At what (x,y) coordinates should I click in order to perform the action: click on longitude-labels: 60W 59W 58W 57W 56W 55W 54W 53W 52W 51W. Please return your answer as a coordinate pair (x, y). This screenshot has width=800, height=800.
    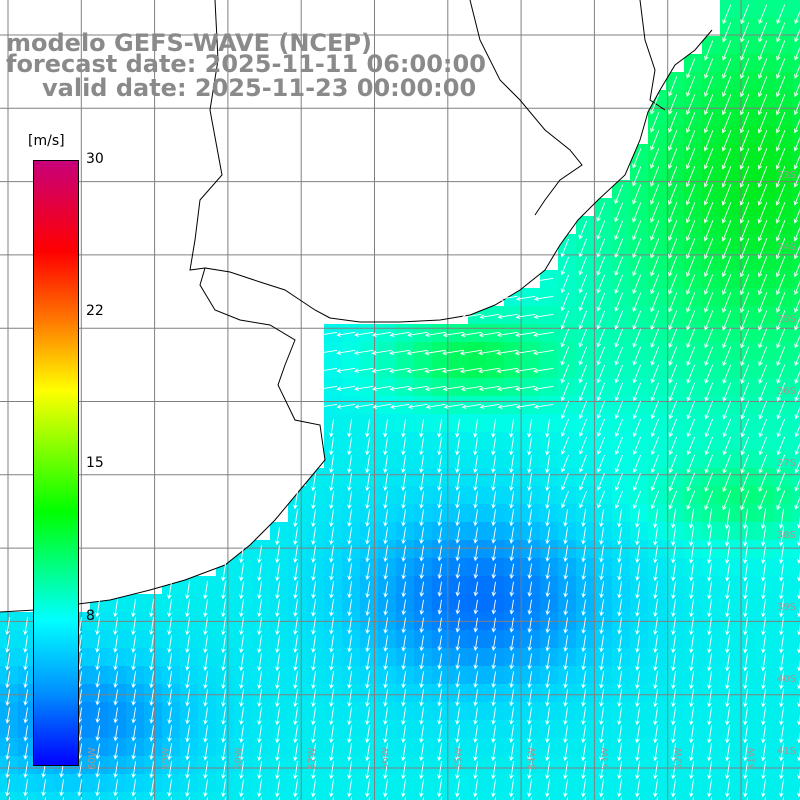
    Looking at the image, I should click on (422, 758).